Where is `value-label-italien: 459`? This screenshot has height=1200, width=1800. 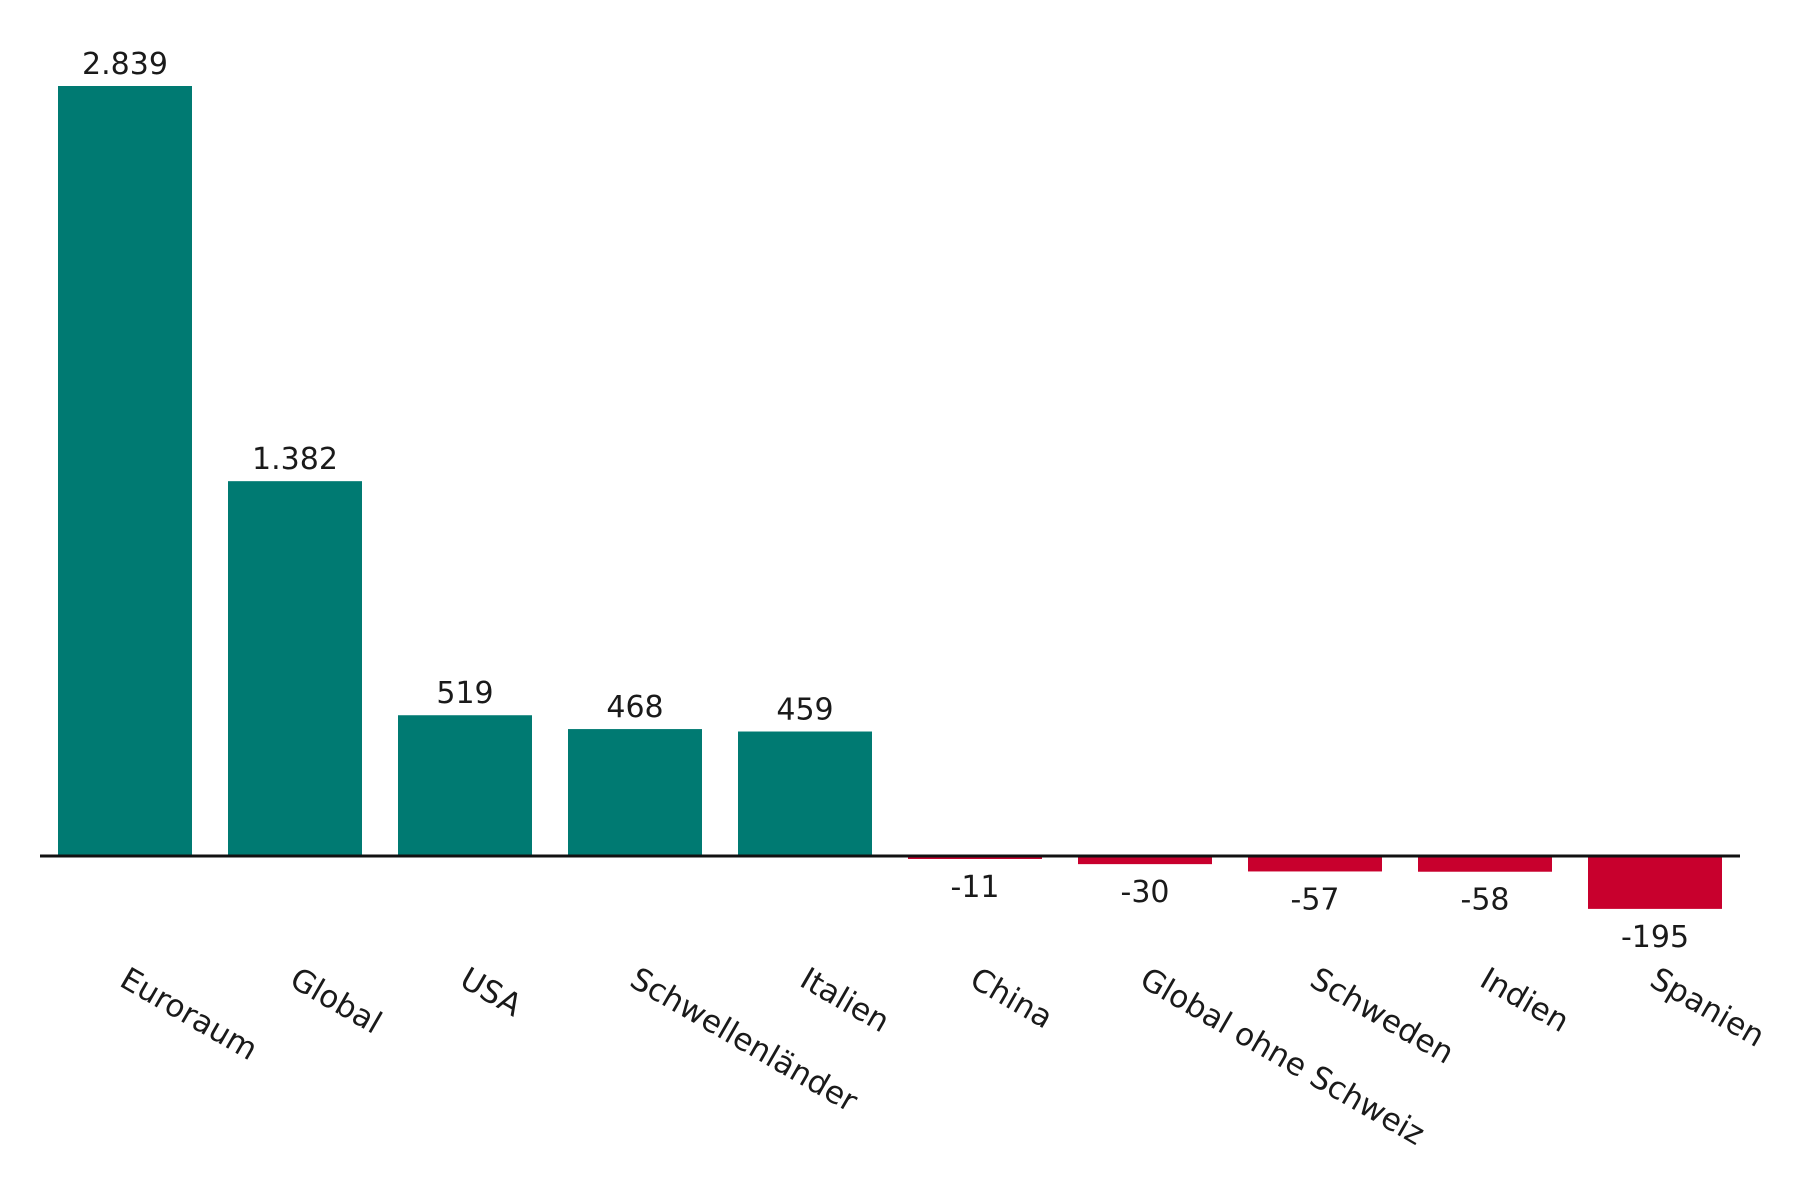 value-label-italien: 459 is located at coordinates (804, 710).